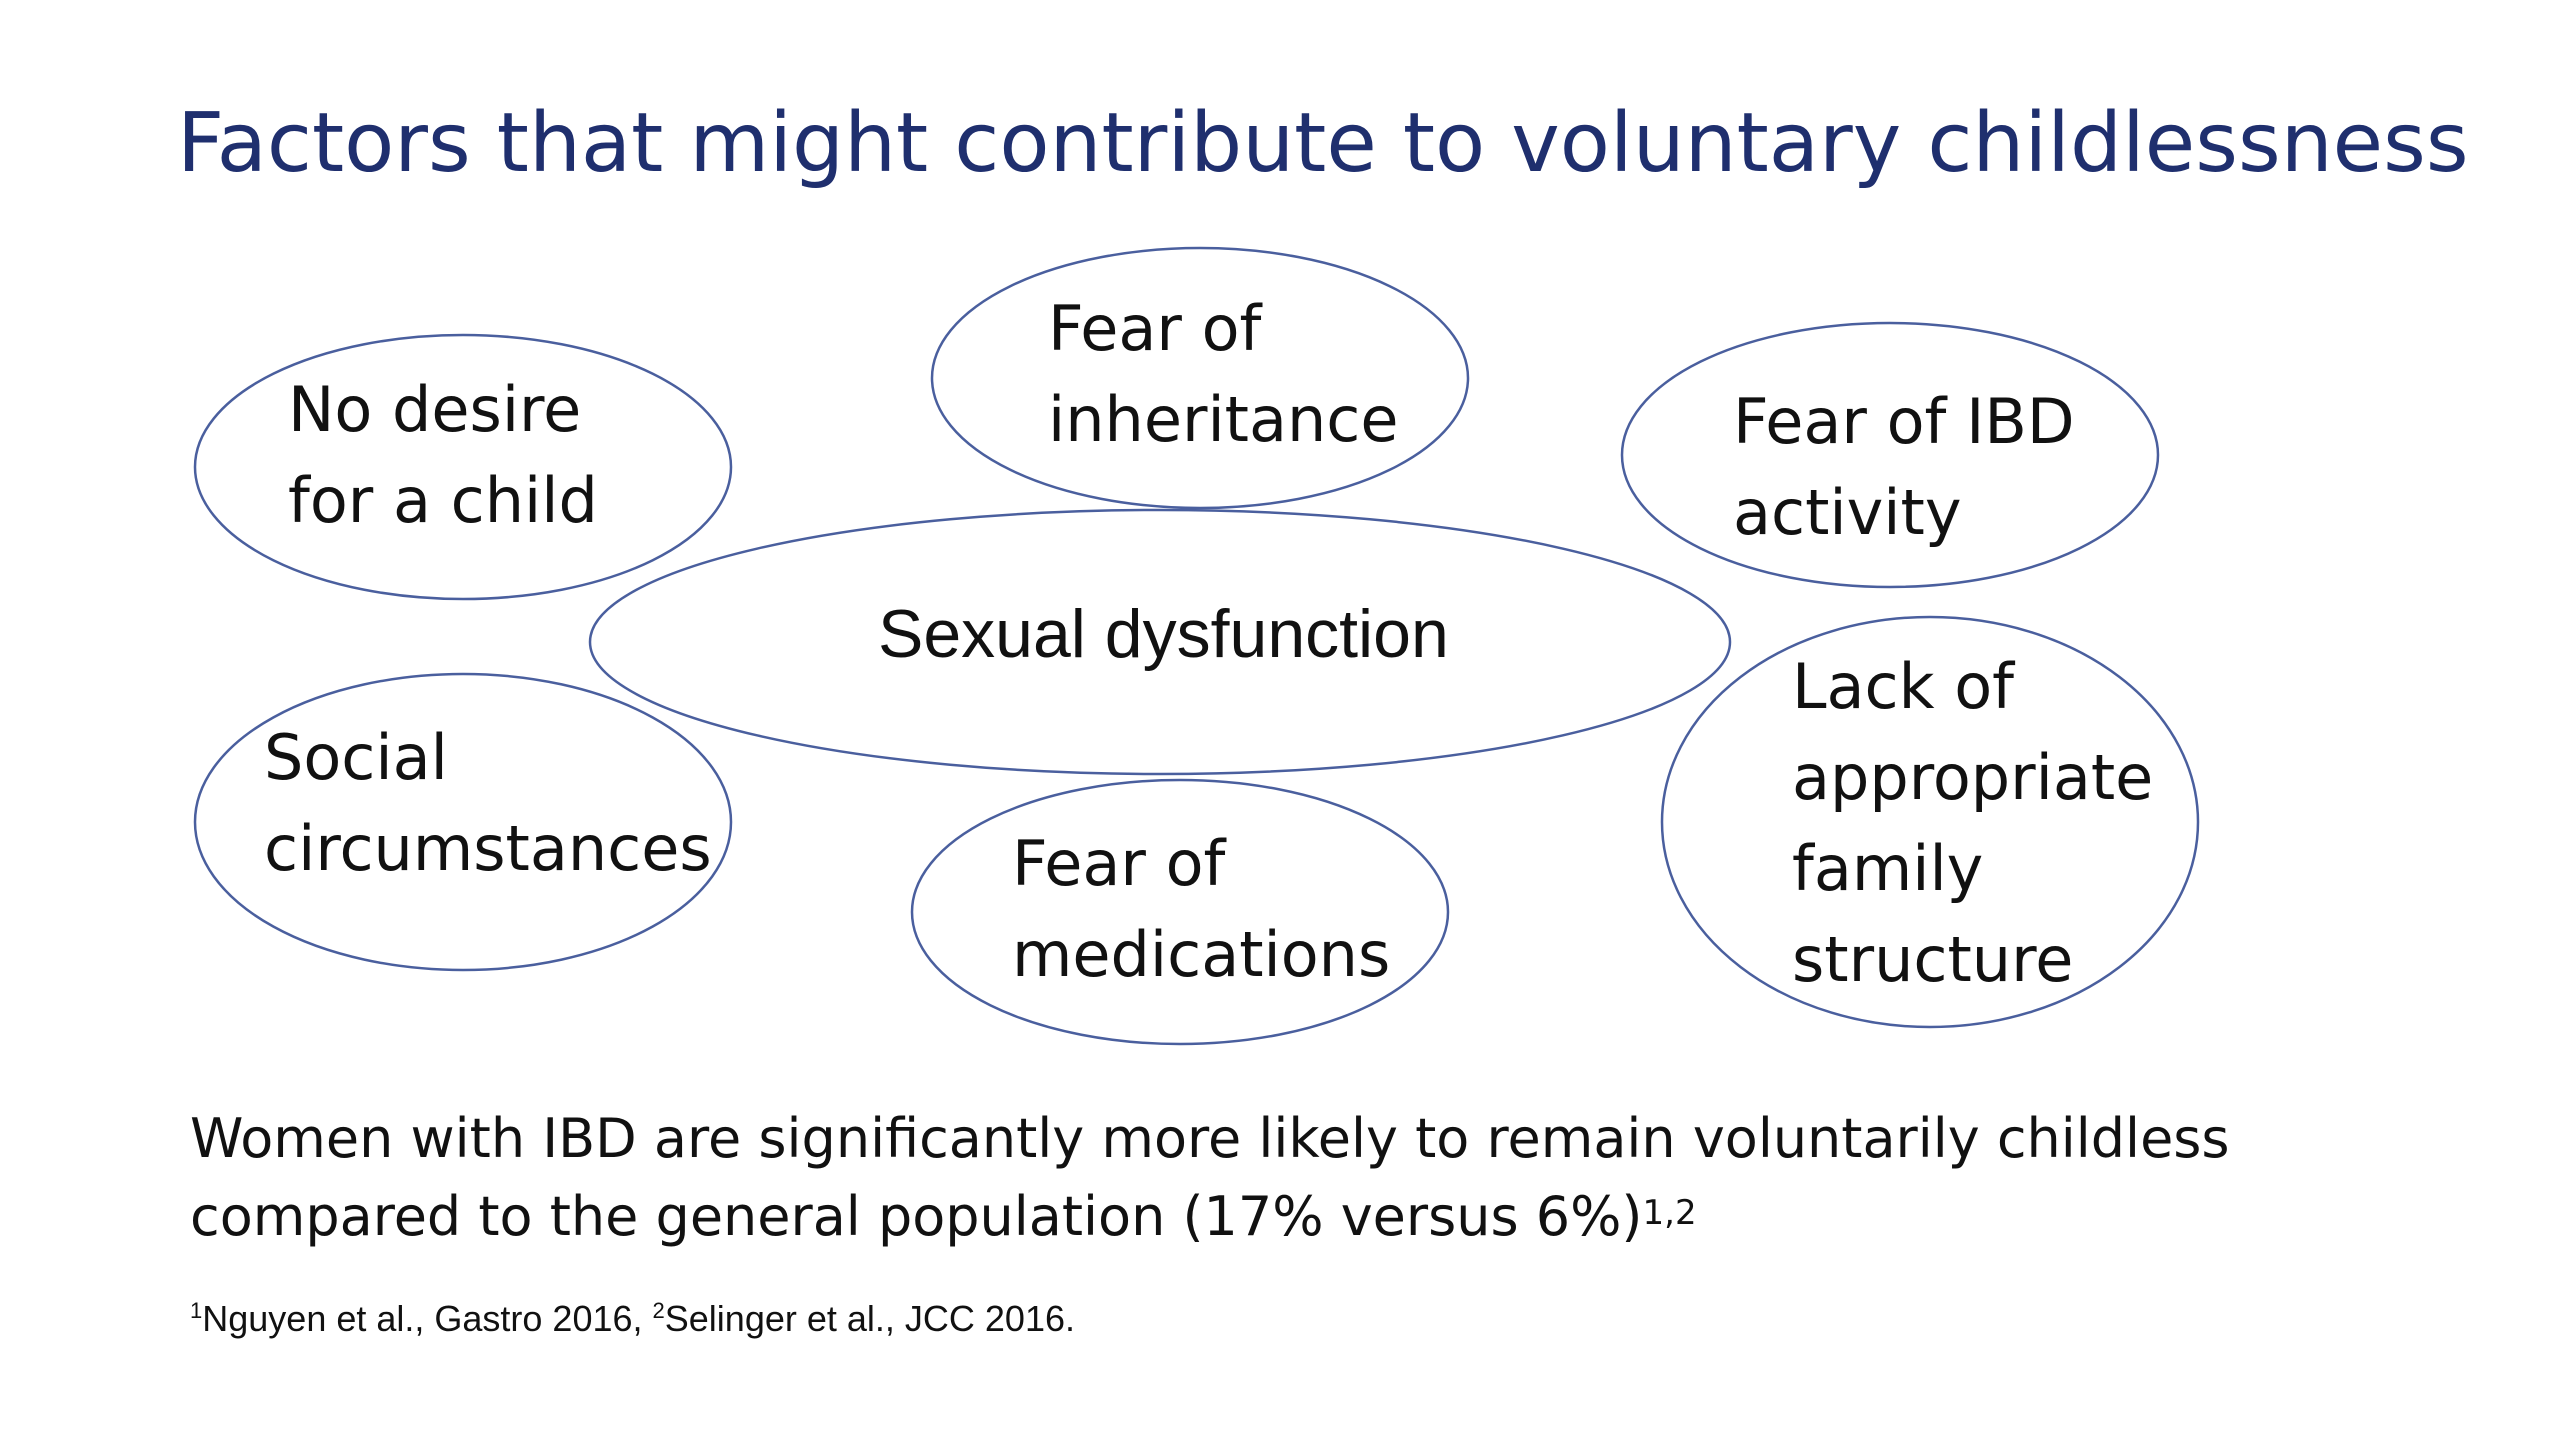 The height and width of the screenshot is (1440, 2560). What do you see at coordinates (1223, 419) in the screenshot?
I see `bubble-inheritance-line2: inheritance` at bounding box center [1223, 419].